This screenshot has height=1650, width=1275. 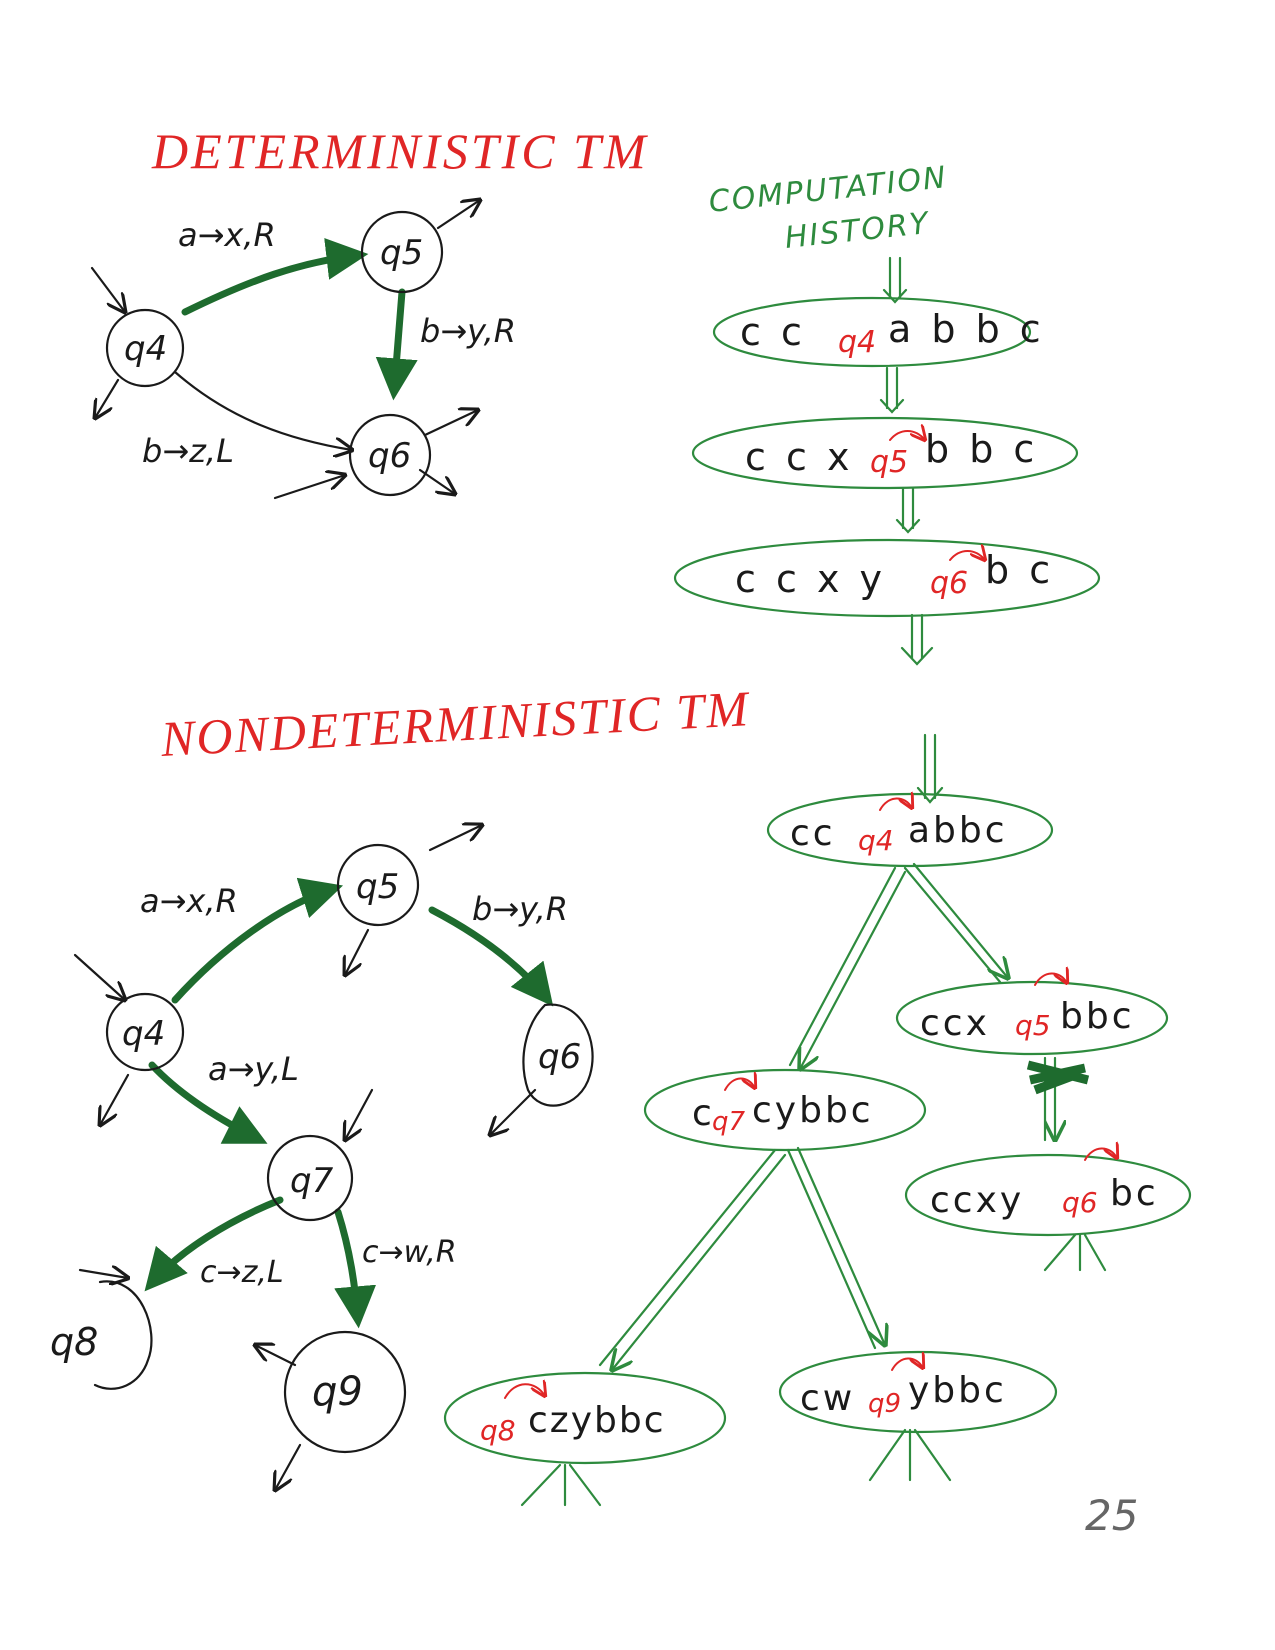 I want to click on tree-n6-children, so click(x=1075, y=1252).